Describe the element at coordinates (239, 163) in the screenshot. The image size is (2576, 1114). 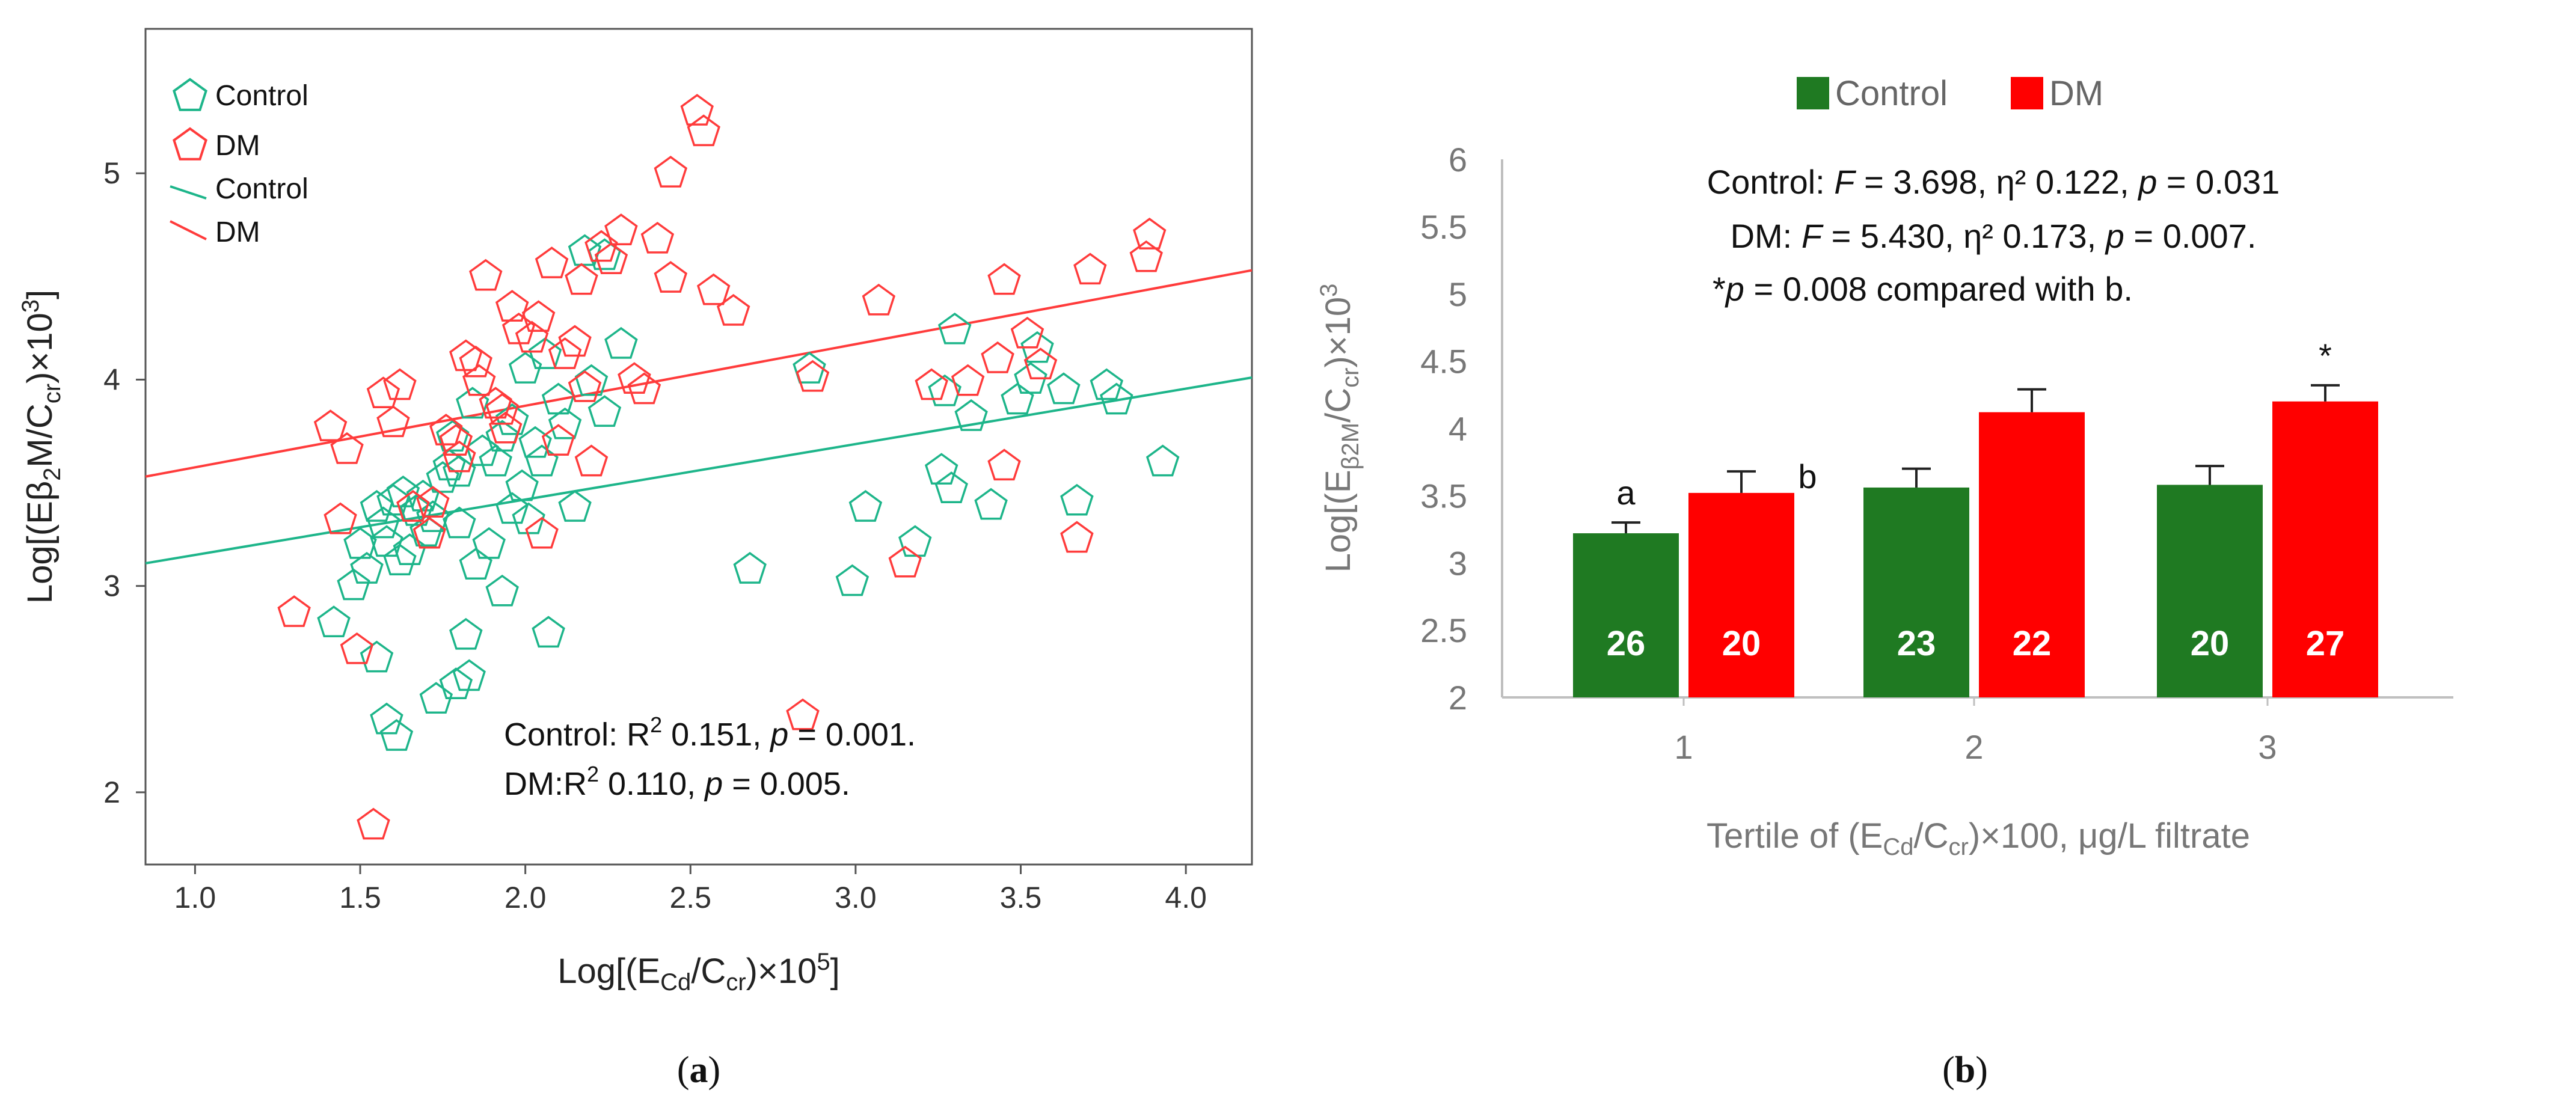
I see `legend-a: Control DM Control DM` at that location.